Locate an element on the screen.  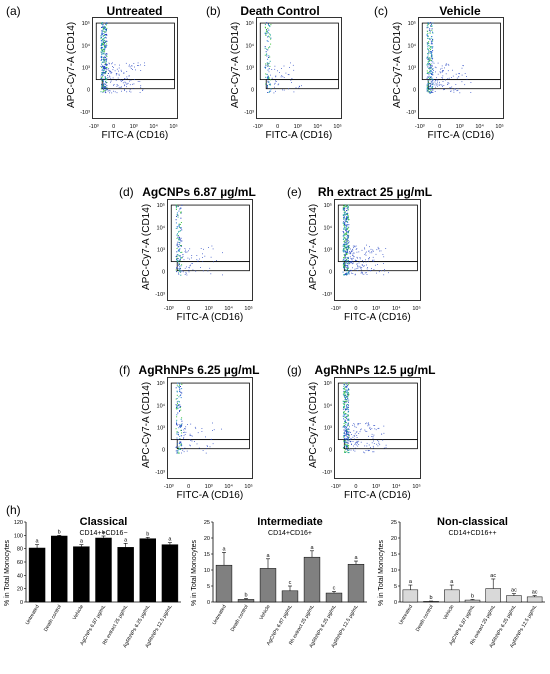
panel-label: (c) is located at coordinates (381, 11).